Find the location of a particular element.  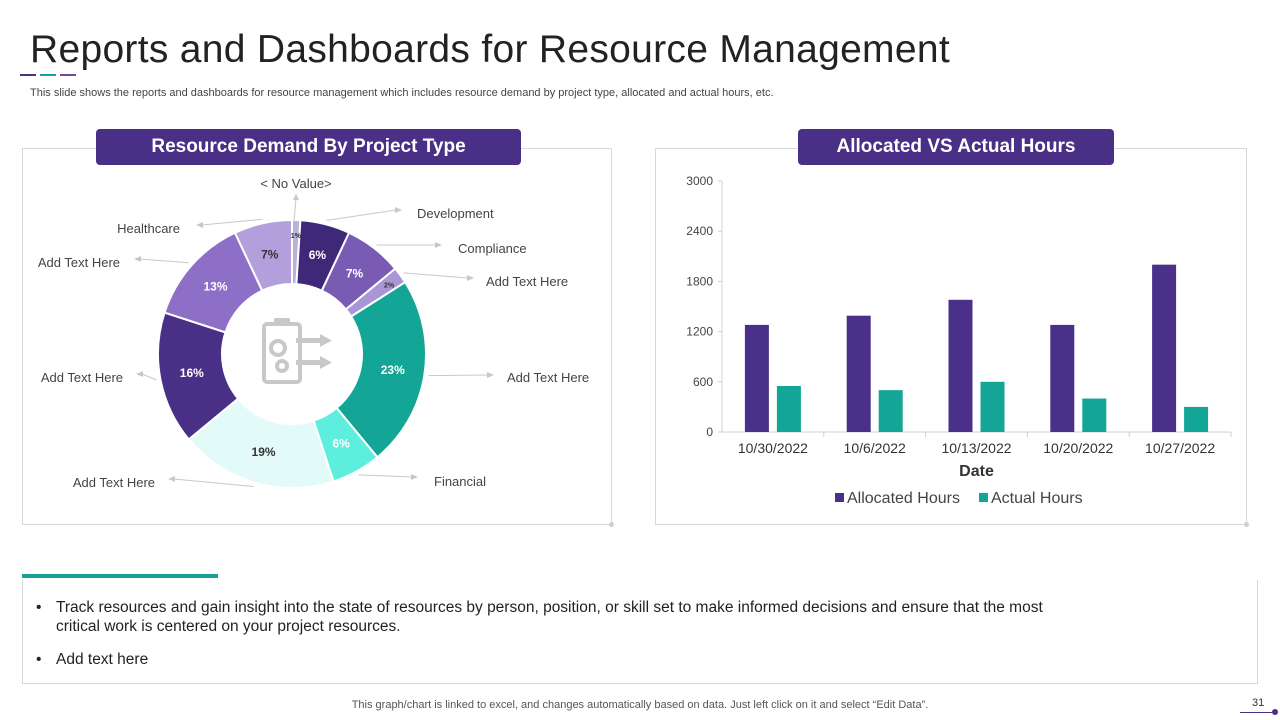

x-tick-label: 10/20/2022 is located at coordinates (1078, 448).